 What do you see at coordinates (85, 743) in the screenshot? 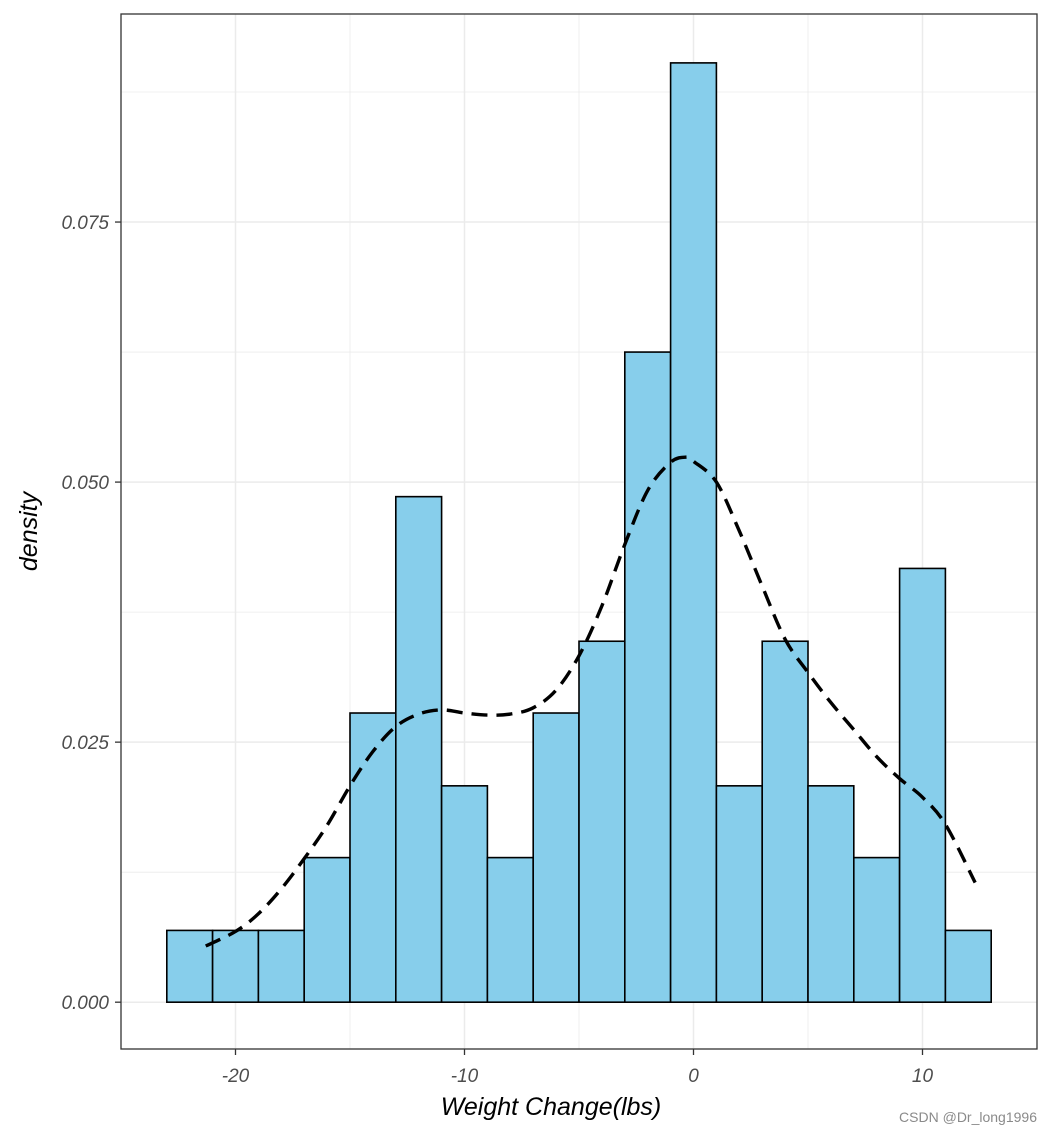
I see `y-tick-label: 0.025` at bounding box center [85, 743].